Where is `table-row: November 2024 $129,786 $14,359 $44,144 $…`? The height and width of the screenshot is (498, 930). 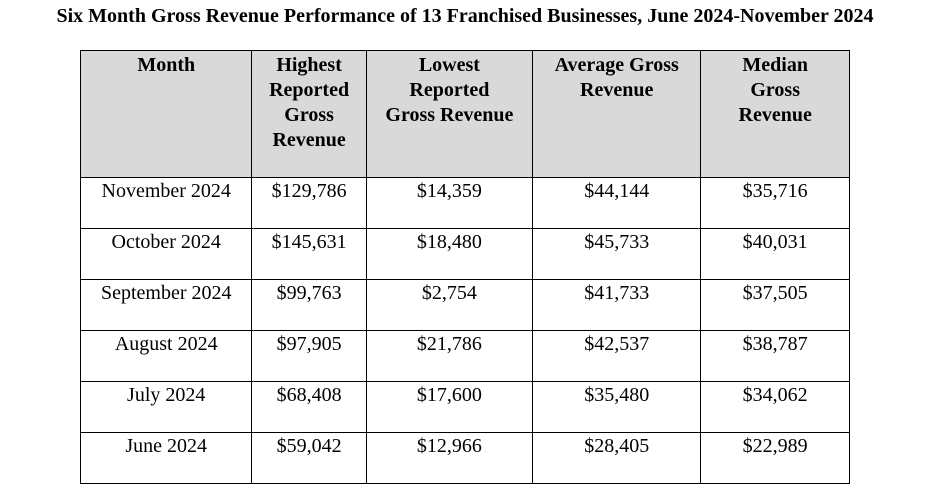
table-row: November 2024 $129,786 $14,359 $44,144 $… is located at coordinates (464, 203).